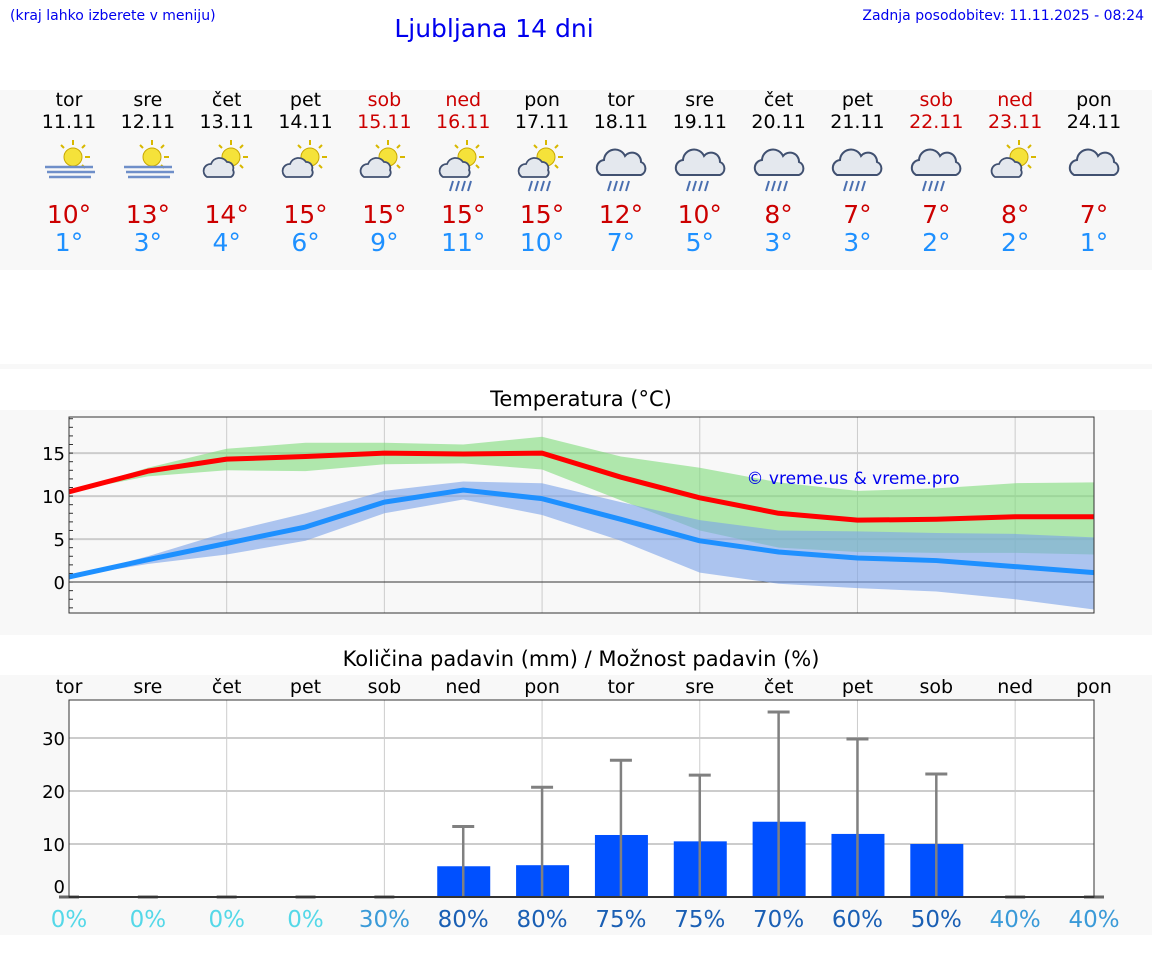  Describe the element at coordinates (384, 242) in the screenshot. I see `min-temp: 9°` at that location.